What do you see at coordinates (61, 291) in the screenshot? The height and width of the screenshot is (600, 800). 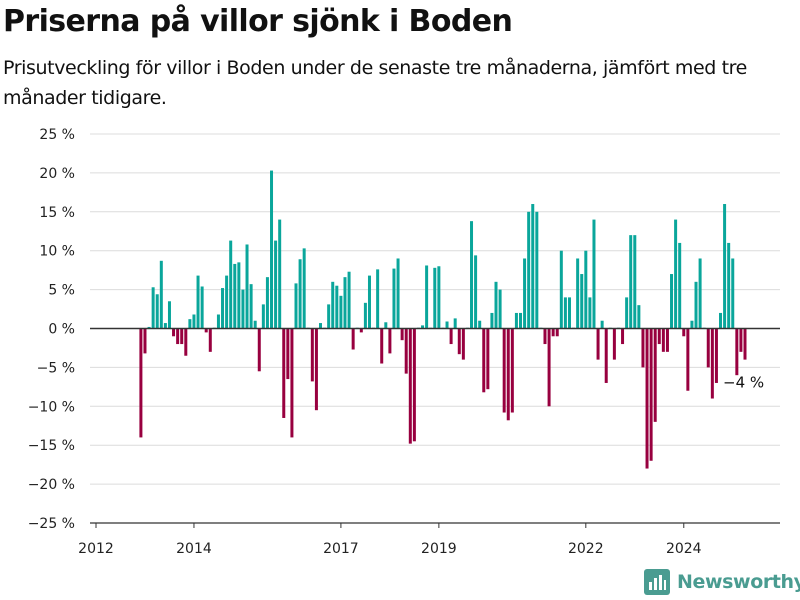 I see `y-tick-label: 5 %` at bounding box center [61, 291].